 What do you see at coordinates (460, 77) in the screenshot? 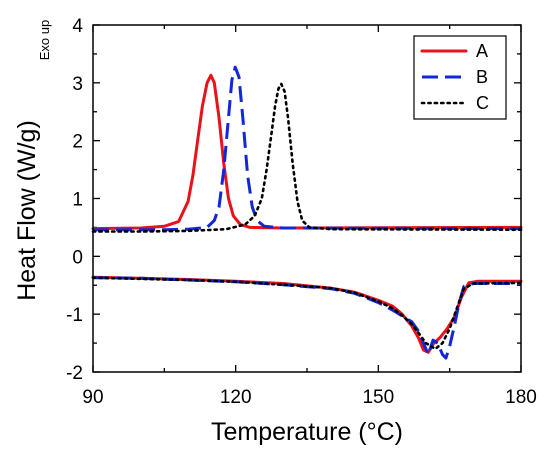
I see `legend: ABC` at bounding box center [460, 77].